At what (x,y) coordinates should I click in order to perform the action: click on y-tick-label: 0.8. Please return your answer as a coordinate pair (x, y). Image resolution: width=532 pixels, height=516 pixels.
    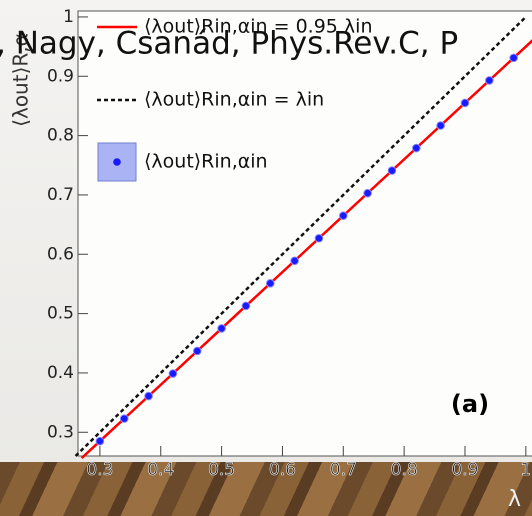
    Looking at the image, I should click on (60, 136).